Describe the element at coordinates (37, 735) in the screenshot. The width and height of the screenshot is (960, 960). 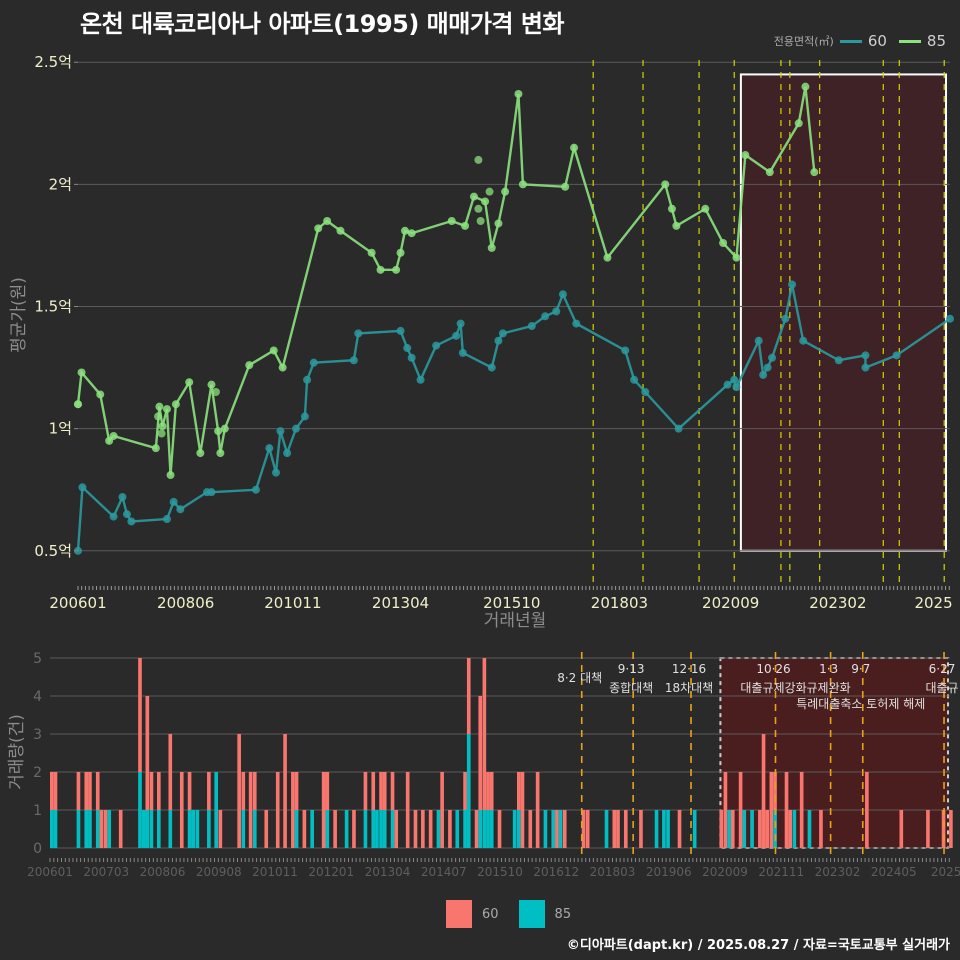
I see `y-tick-label: 3` at that location.